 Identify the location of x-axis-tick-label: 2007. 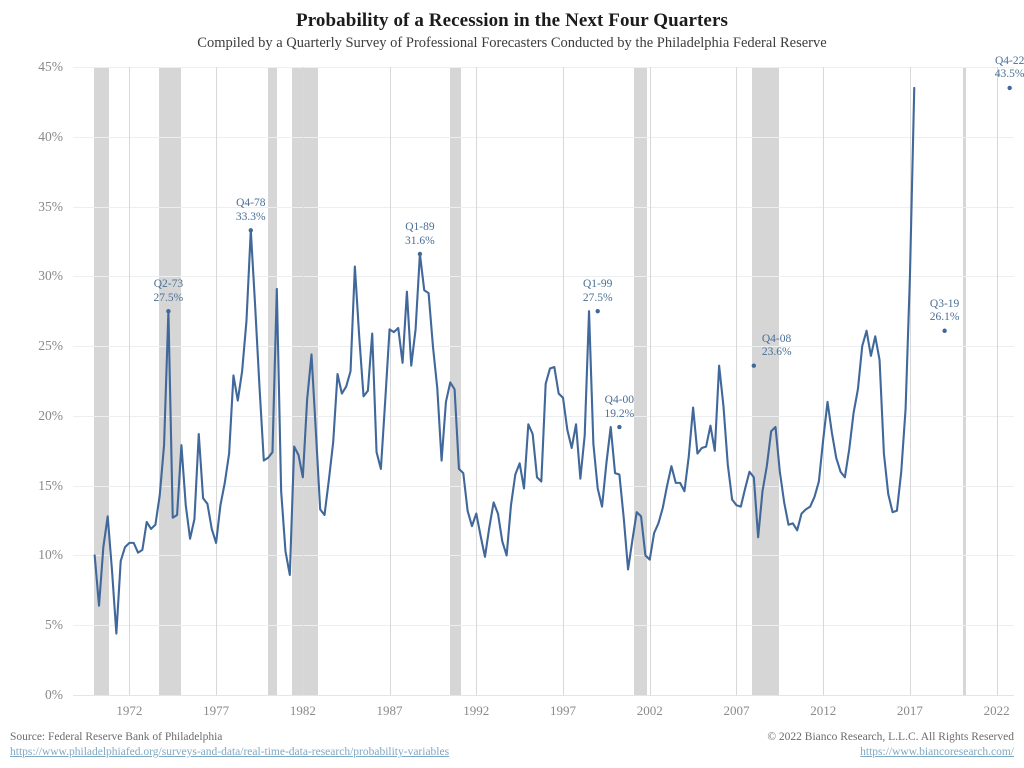
(736, 710).